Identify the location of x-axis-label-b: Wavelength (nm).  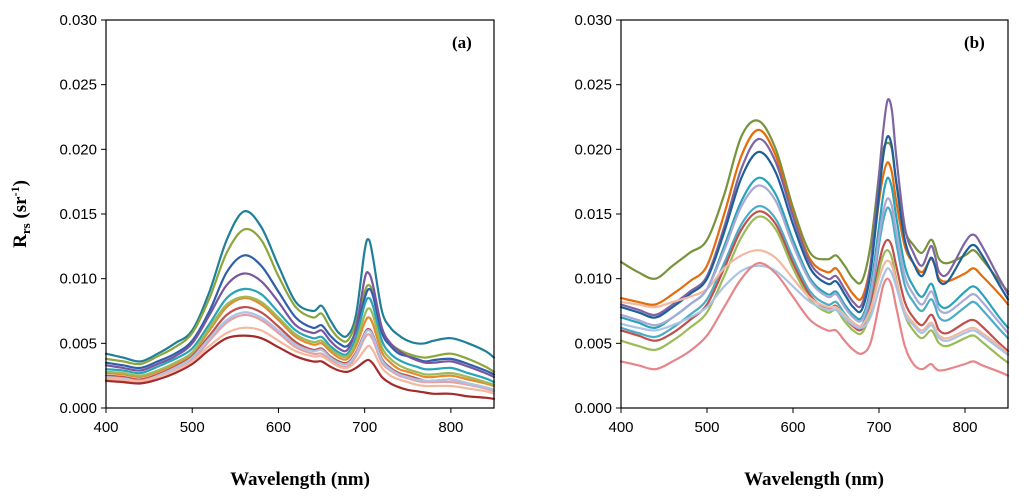
(814, 479).